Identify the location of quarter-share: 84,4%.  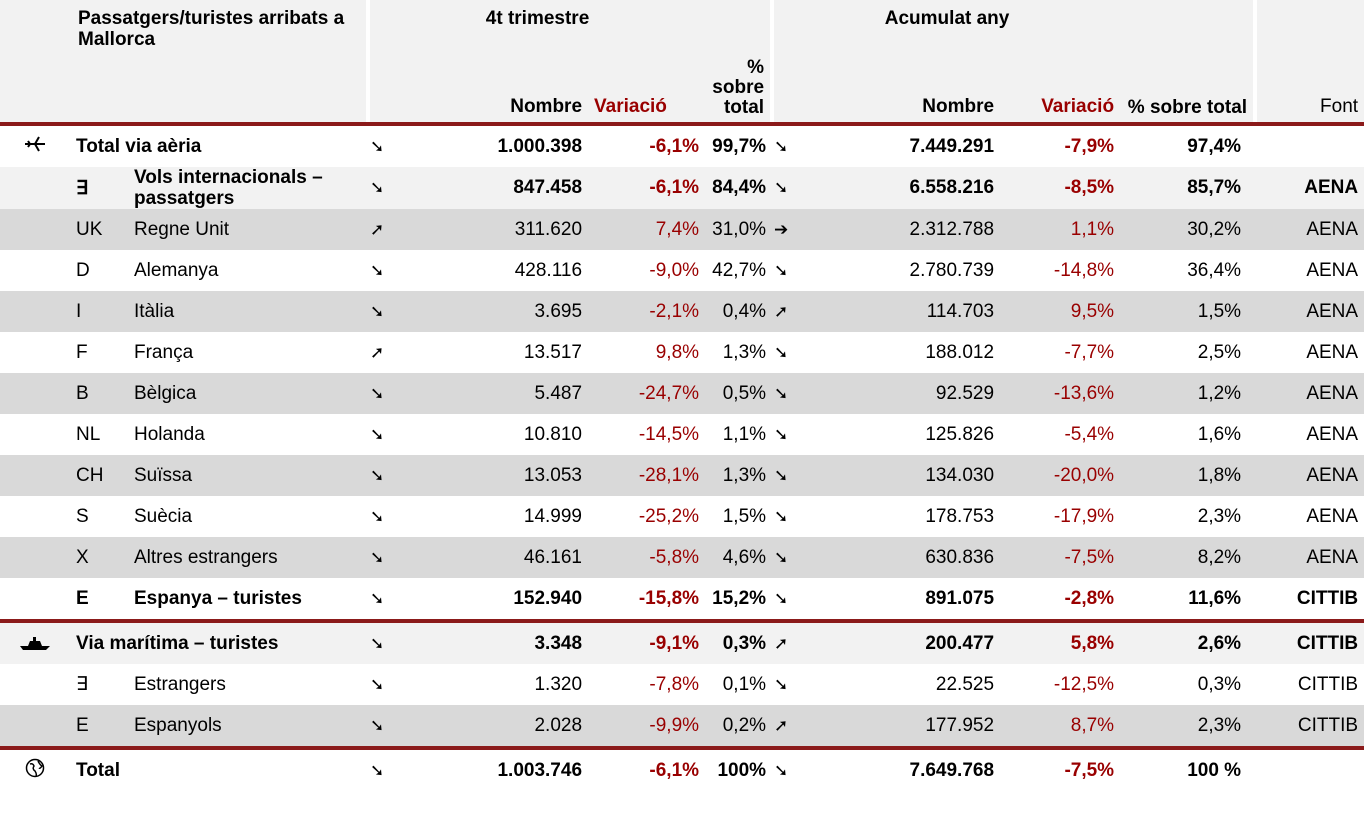
(739, 187).